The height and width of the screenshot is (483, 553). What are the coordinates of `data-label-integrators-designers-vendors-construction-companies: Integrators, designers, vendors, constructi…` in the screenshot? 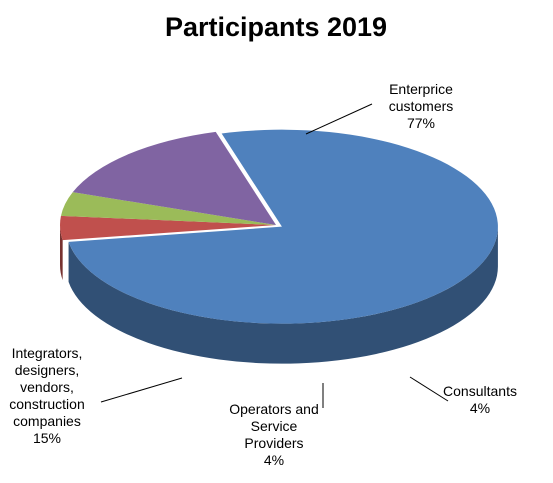 It's located at (46, 395).